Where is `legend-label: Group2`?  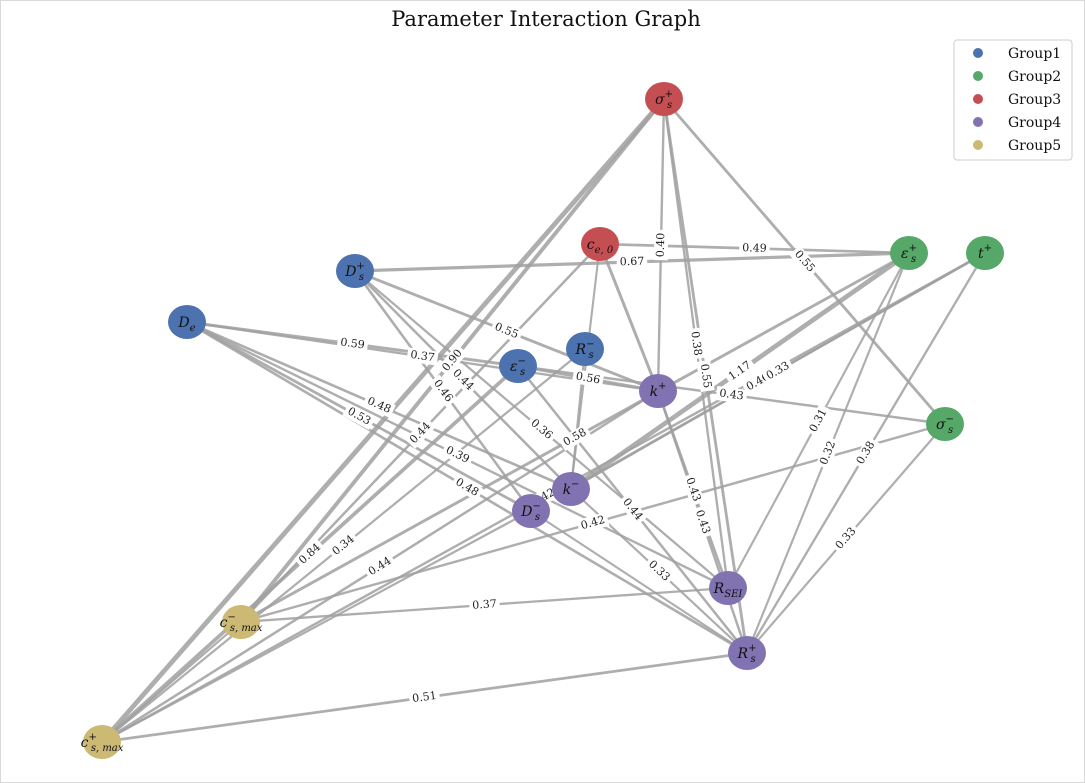 legend-label: Group2 is located at coordinates (1034, 77).